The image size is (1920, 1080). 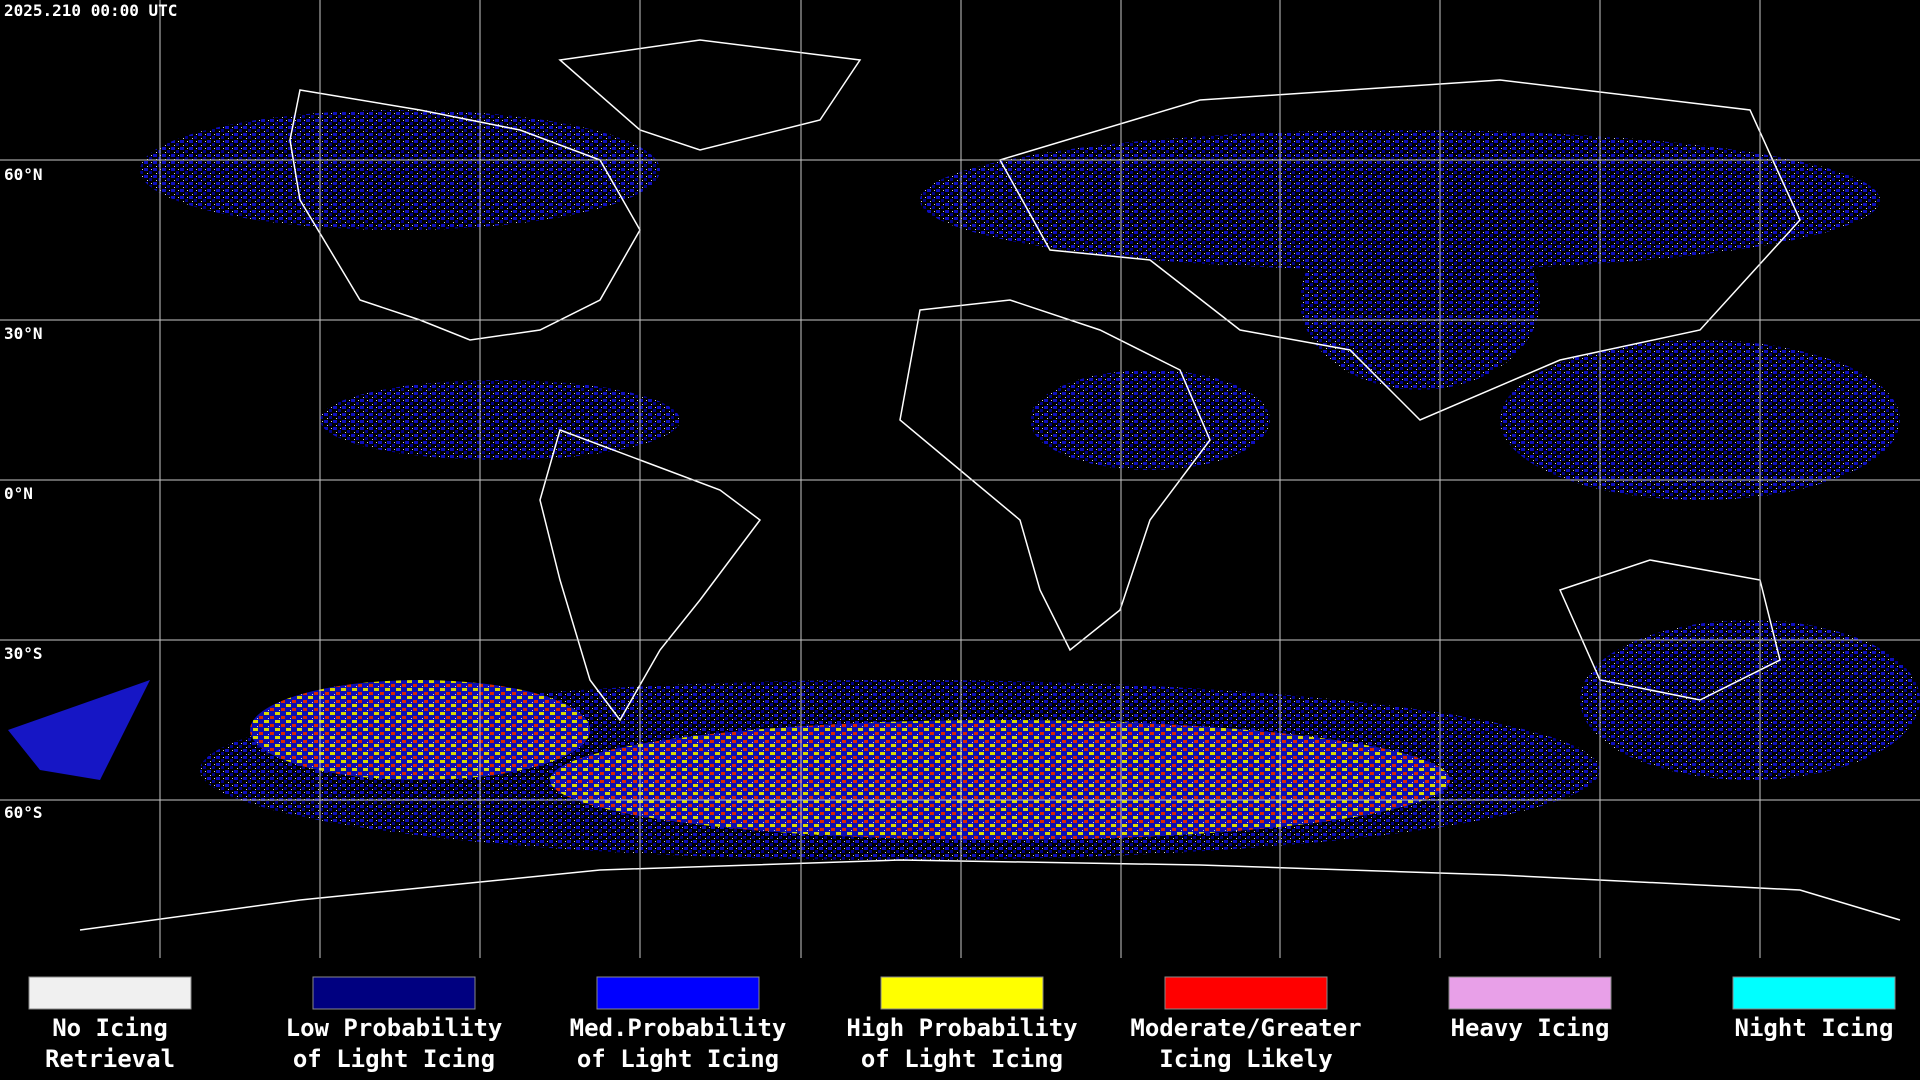 I want to click on legend-label: Med.Probability, so click(x=678, y=1028).